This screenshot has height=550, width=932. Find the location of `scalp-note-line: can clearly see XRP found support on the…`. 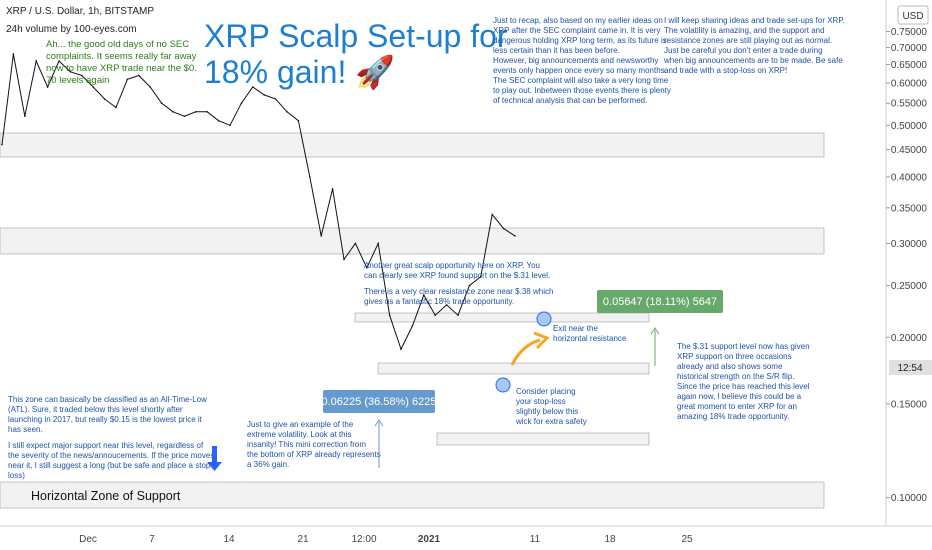

scalp-note-line: can clearly see XRP found support on the… is located at coordinates (457, 275).